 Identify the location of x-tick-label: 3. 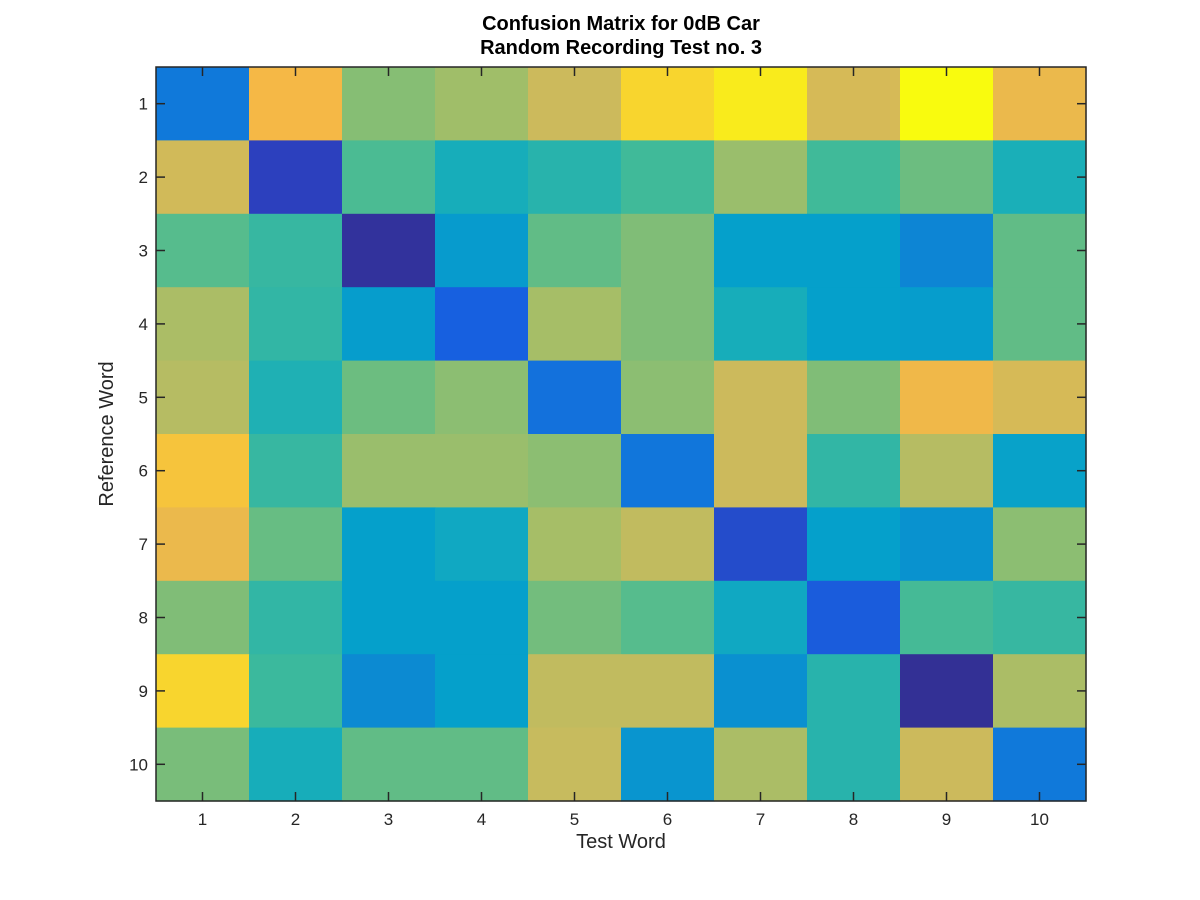
(388, 819).